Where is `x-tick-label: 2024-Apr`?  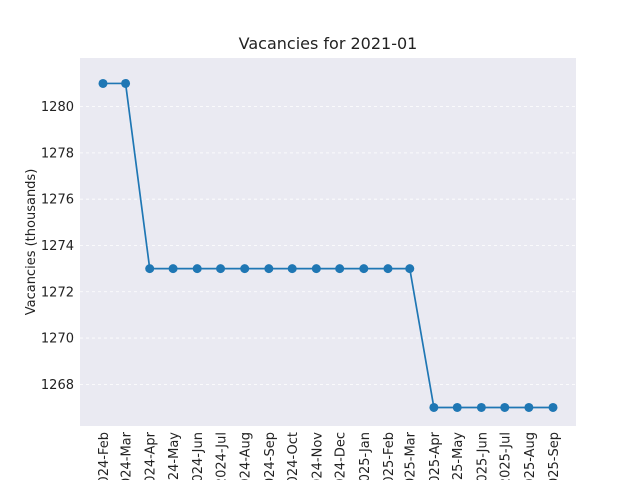 x-tick-label: 2024-Apr is located at coordinates (151, 455).